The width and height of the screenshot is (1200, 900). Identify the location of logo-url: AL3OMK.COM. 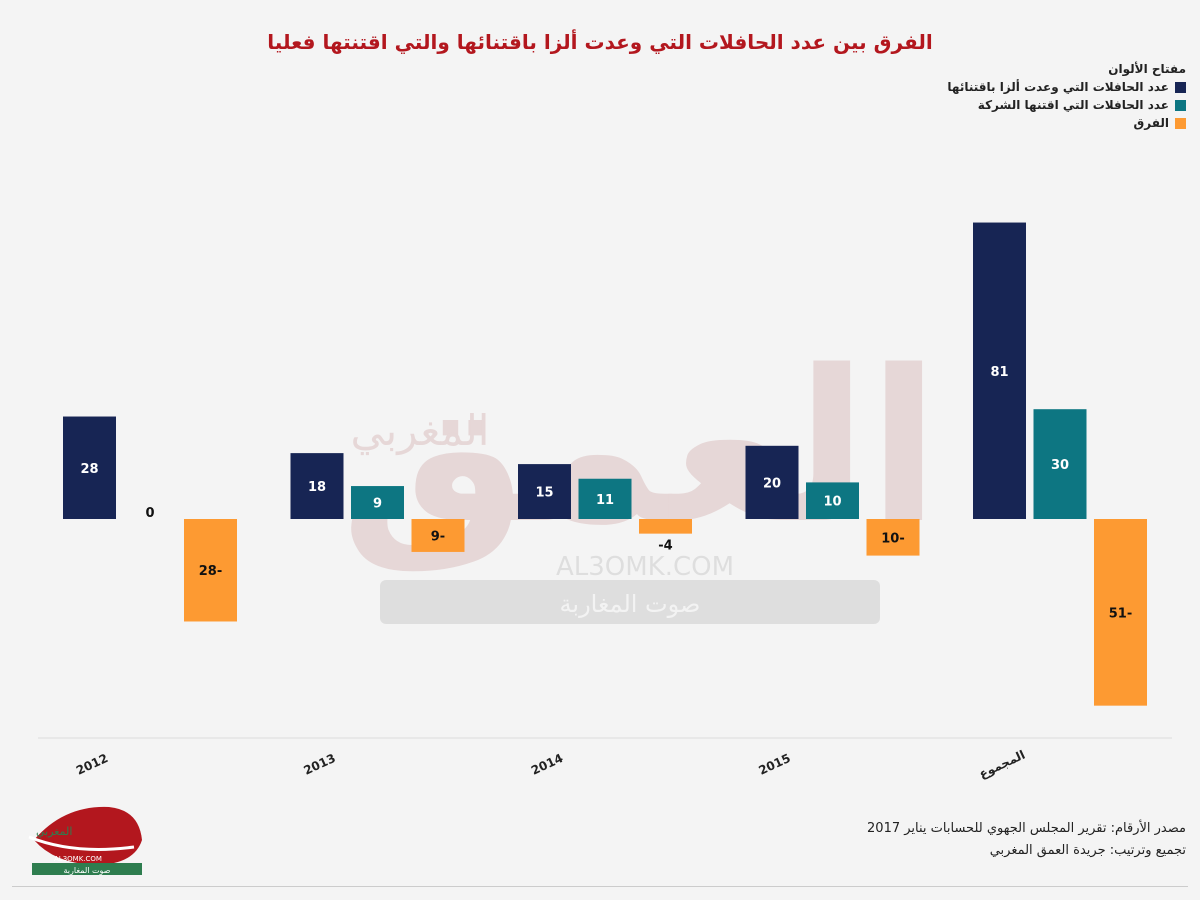
(78, 859).